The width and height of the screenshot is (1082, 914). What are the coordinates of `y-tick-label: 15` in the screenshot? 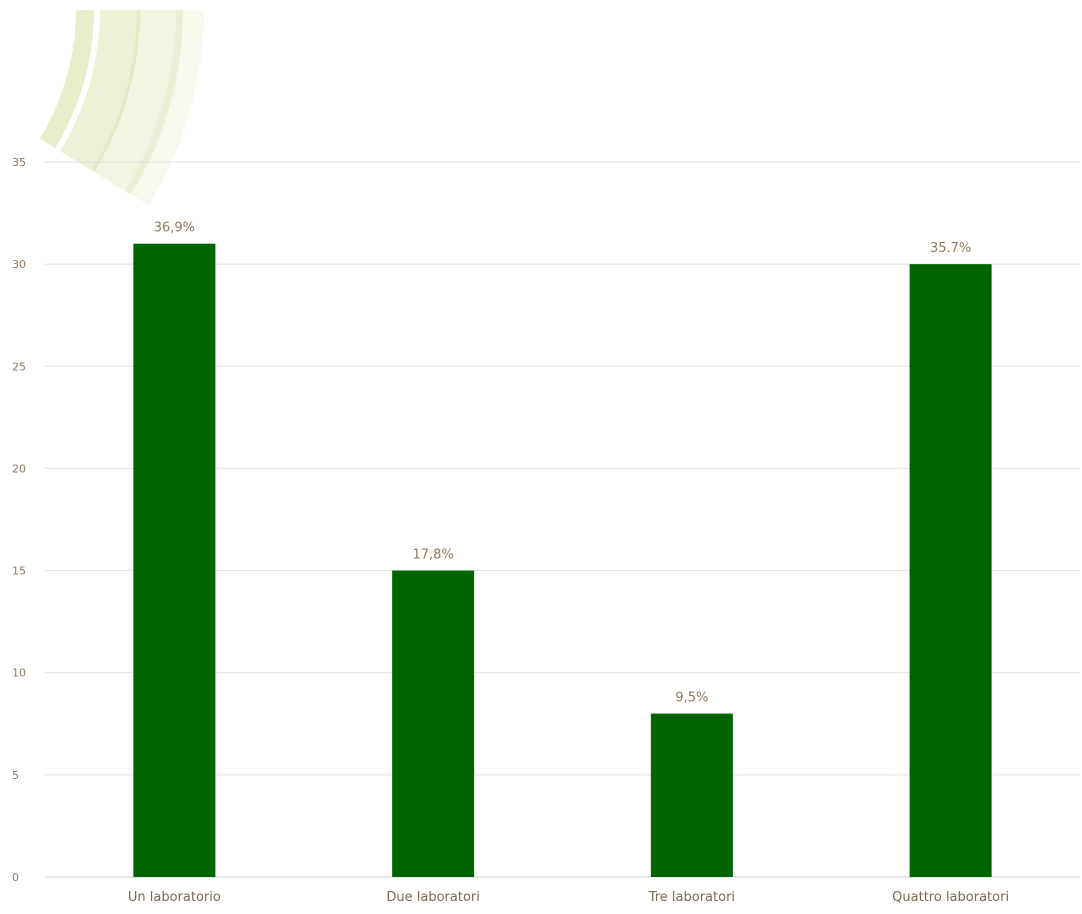 It's located at (19, 571).